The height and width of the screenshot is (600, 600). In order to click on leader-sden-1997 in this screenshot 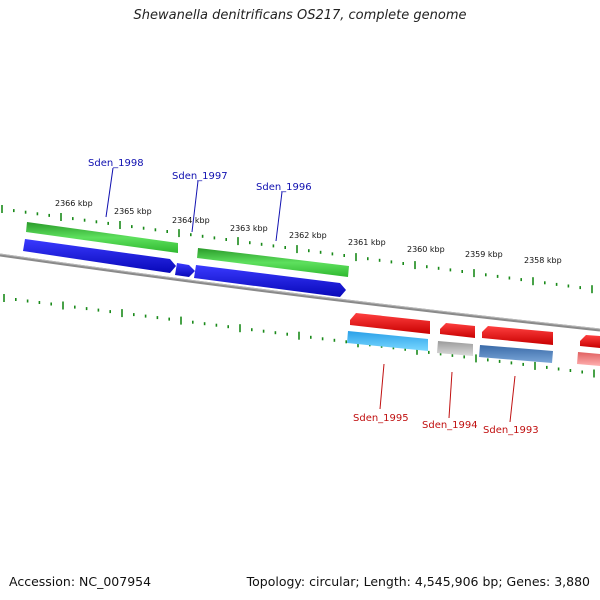, I will do `click(195, 206)`.